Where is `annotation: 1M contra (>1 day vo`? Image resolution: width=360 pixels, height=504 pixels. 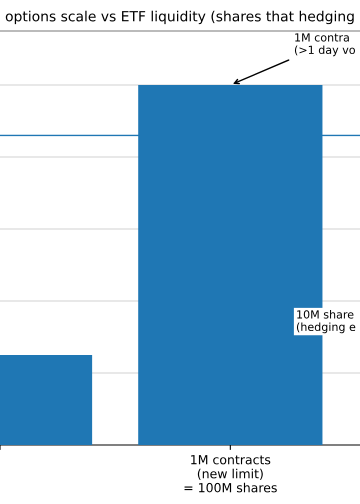 annotation: 1M contra (>1 day vo is located at coordinates (324, 44).